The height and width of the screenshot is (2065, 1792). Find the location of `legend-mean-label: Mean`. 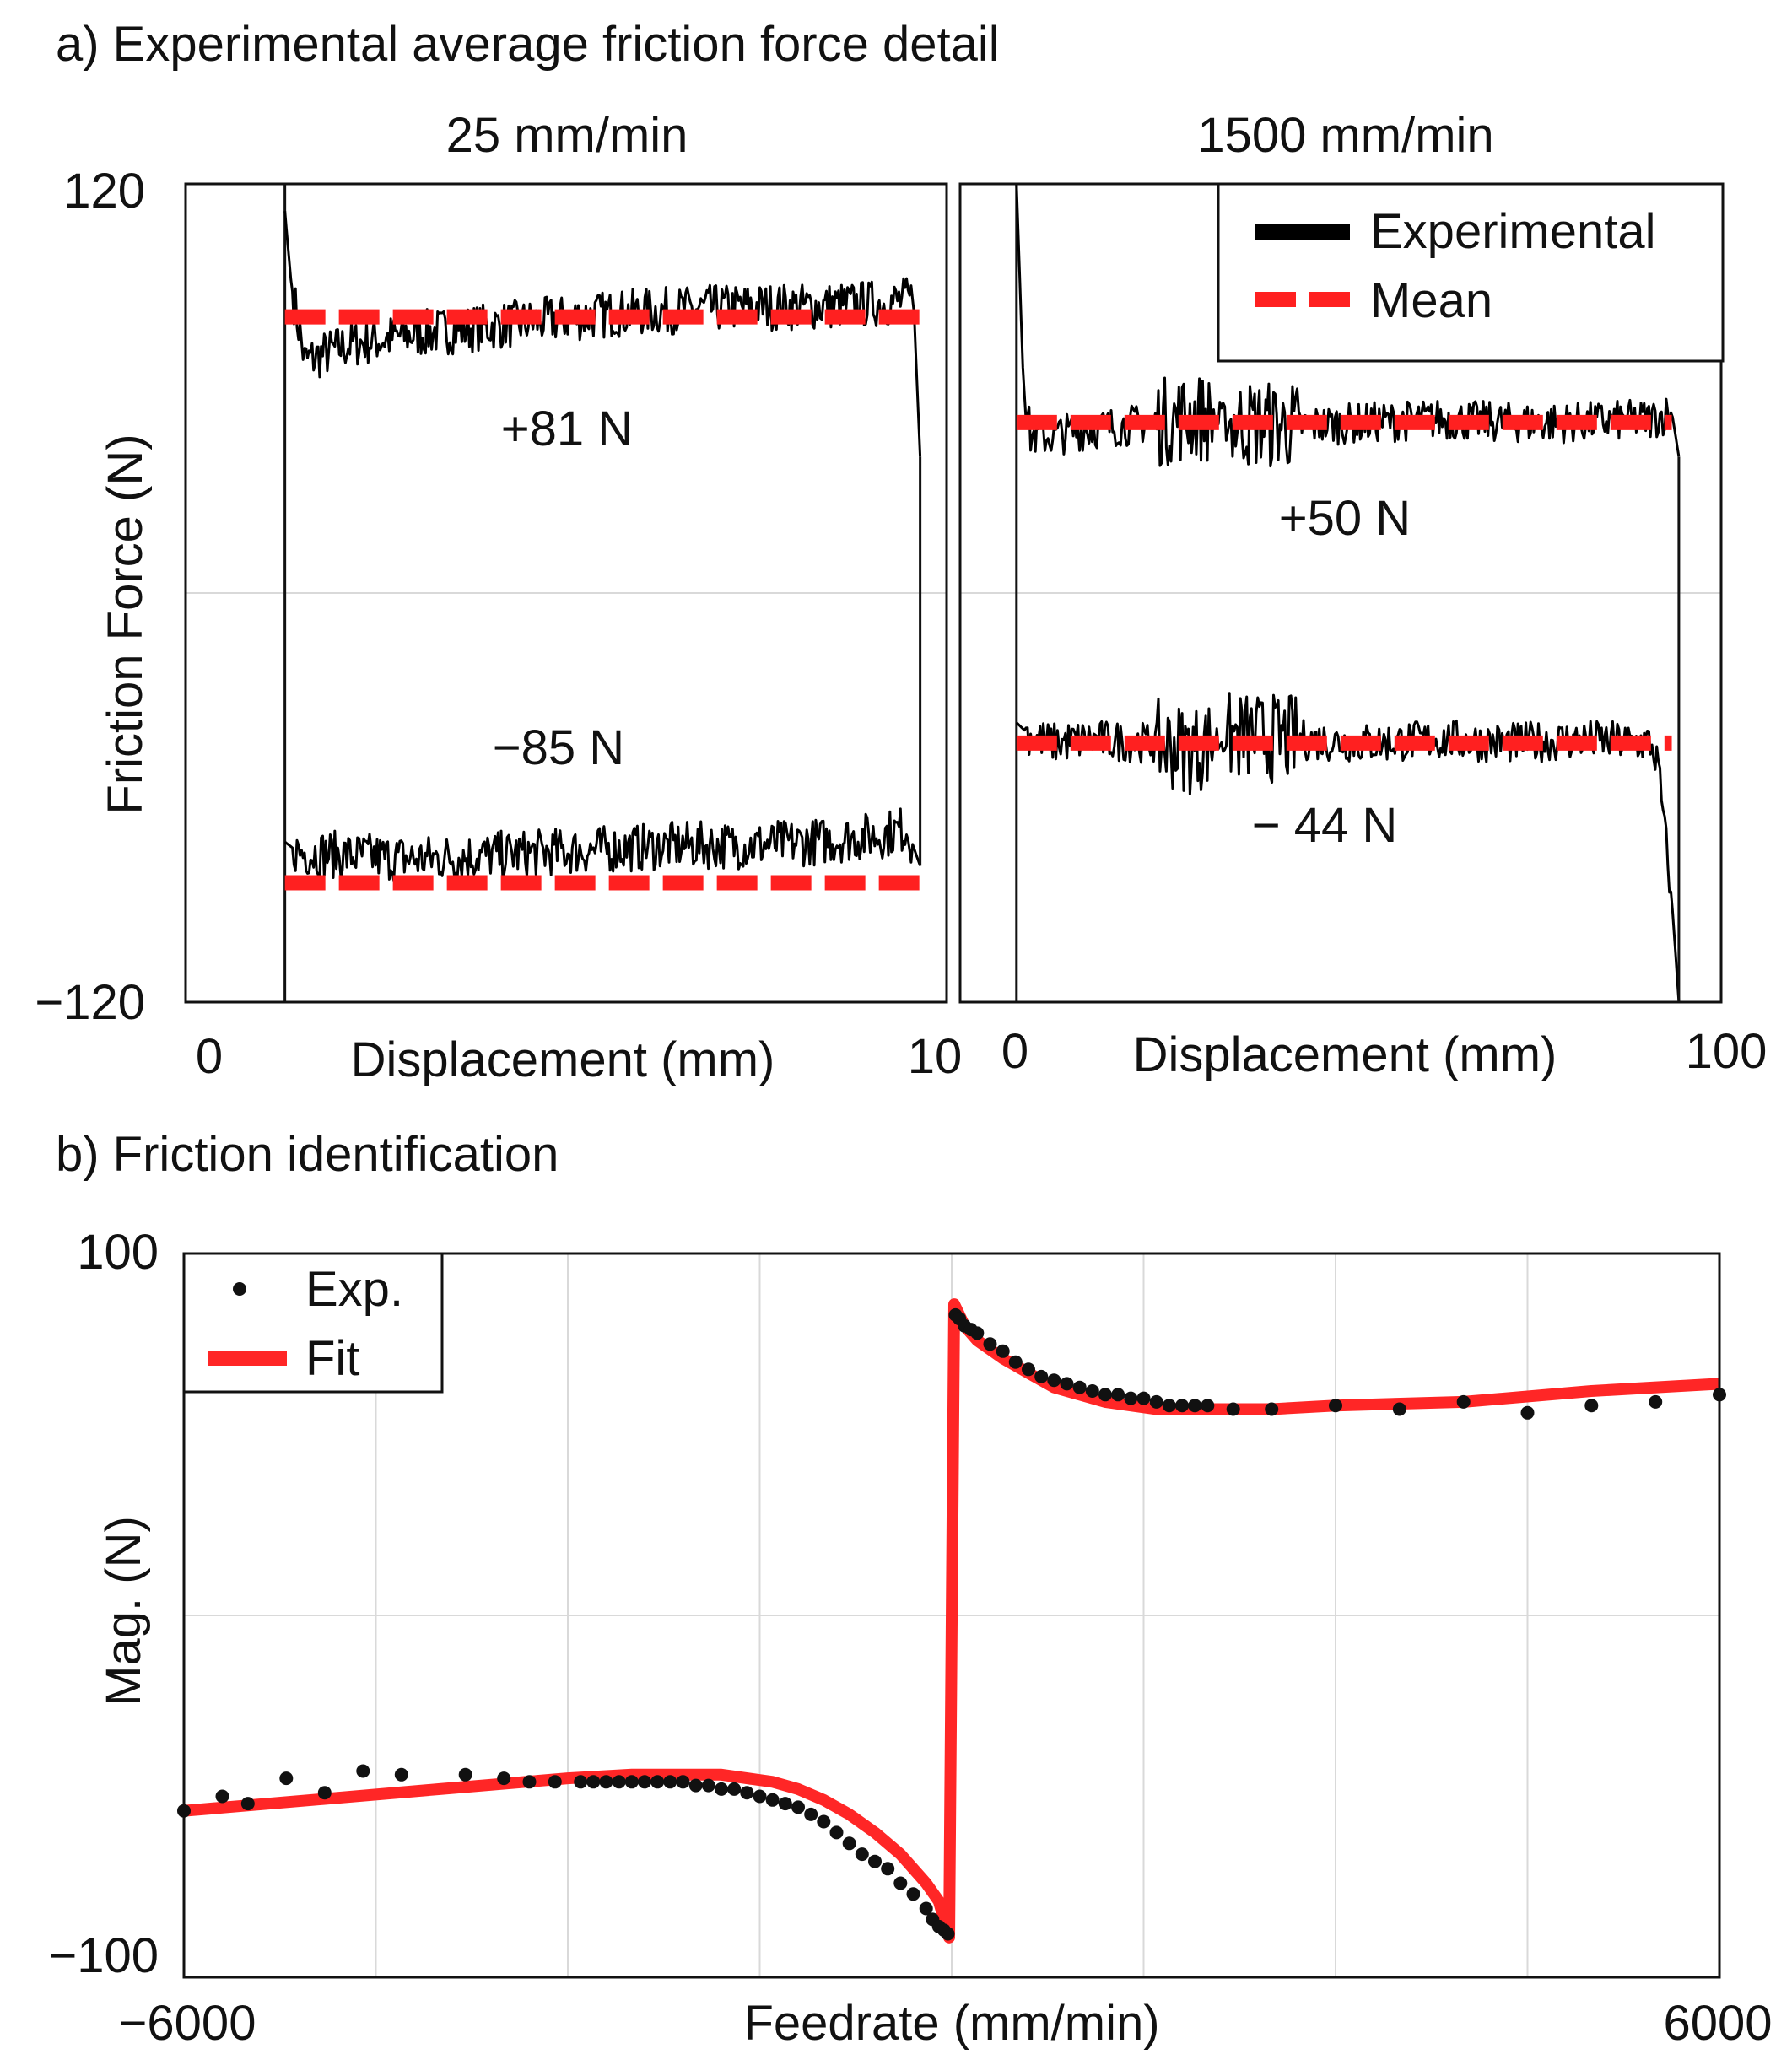

legend-mean-label: Mean is located at coordinates (1431, 300).